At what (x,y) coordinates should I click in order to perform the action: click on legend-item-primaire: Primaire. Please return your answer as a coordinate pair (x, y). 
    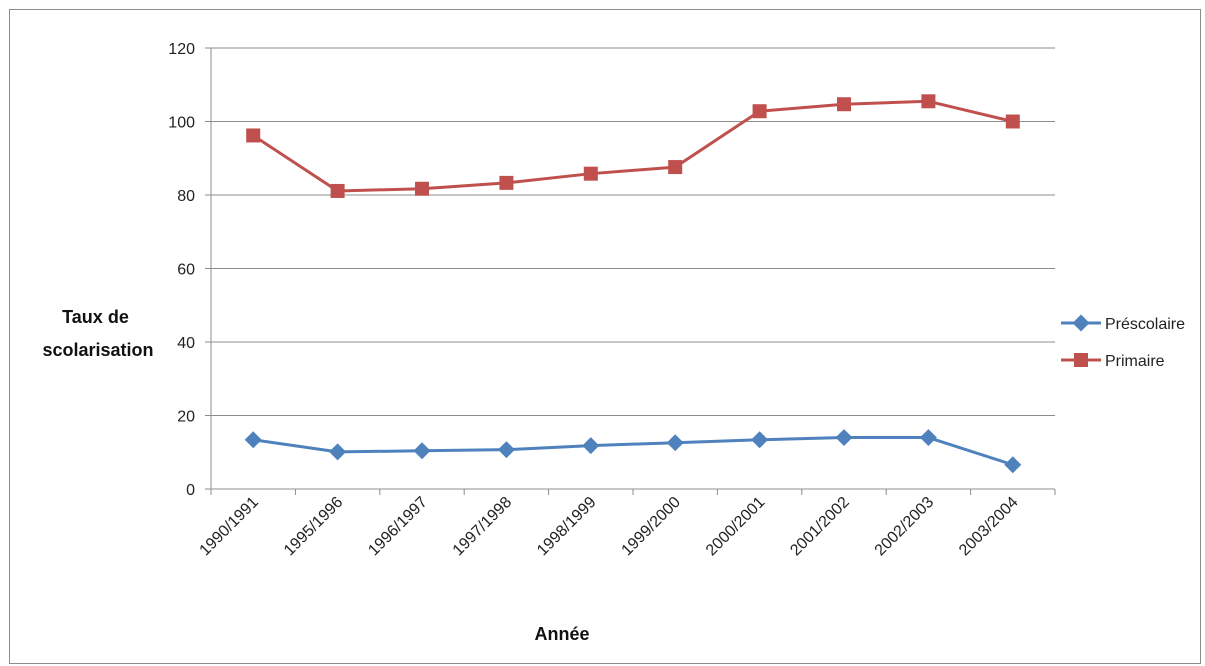
    Looking at the image, I should click on (1113, 361).